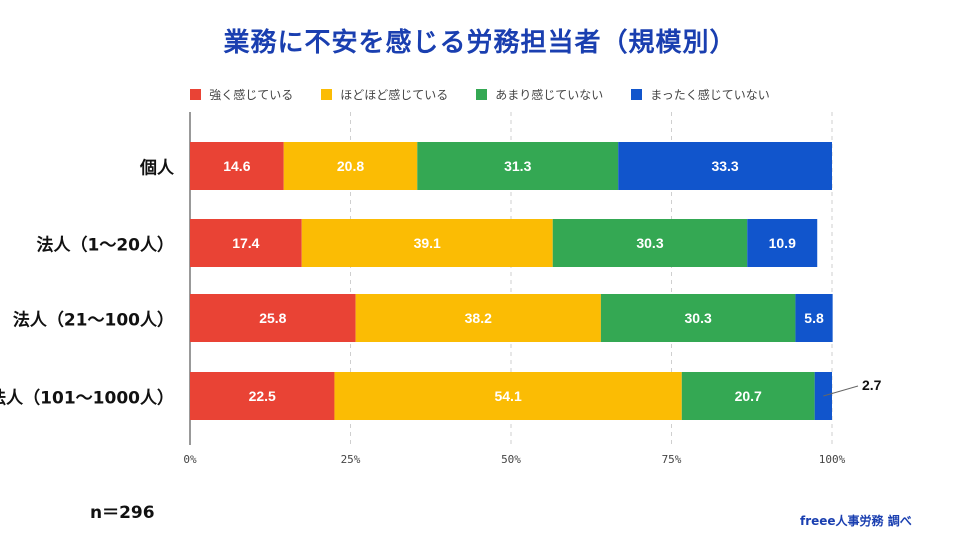 The image size is (960, 540). Describe the element at coordinates (196, 94) in the screenshot. I see `legend-swatch-strong` at that location.